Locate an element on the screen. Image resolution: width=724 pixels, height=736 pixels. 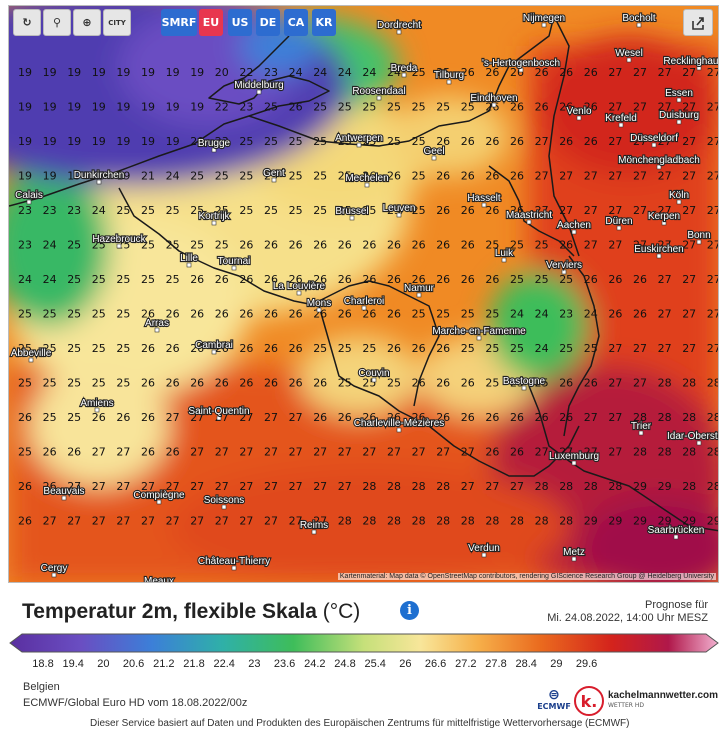
refresh-button: ↻ is located at coordinates (27, 22).